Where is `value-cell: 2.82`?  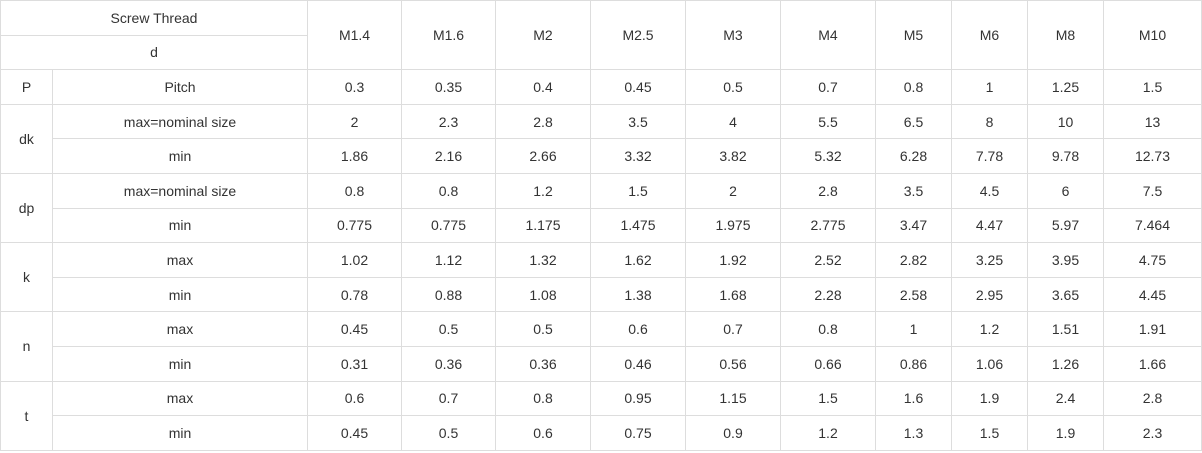
value-cell: 2.82 is located at coordinates (913, 260).